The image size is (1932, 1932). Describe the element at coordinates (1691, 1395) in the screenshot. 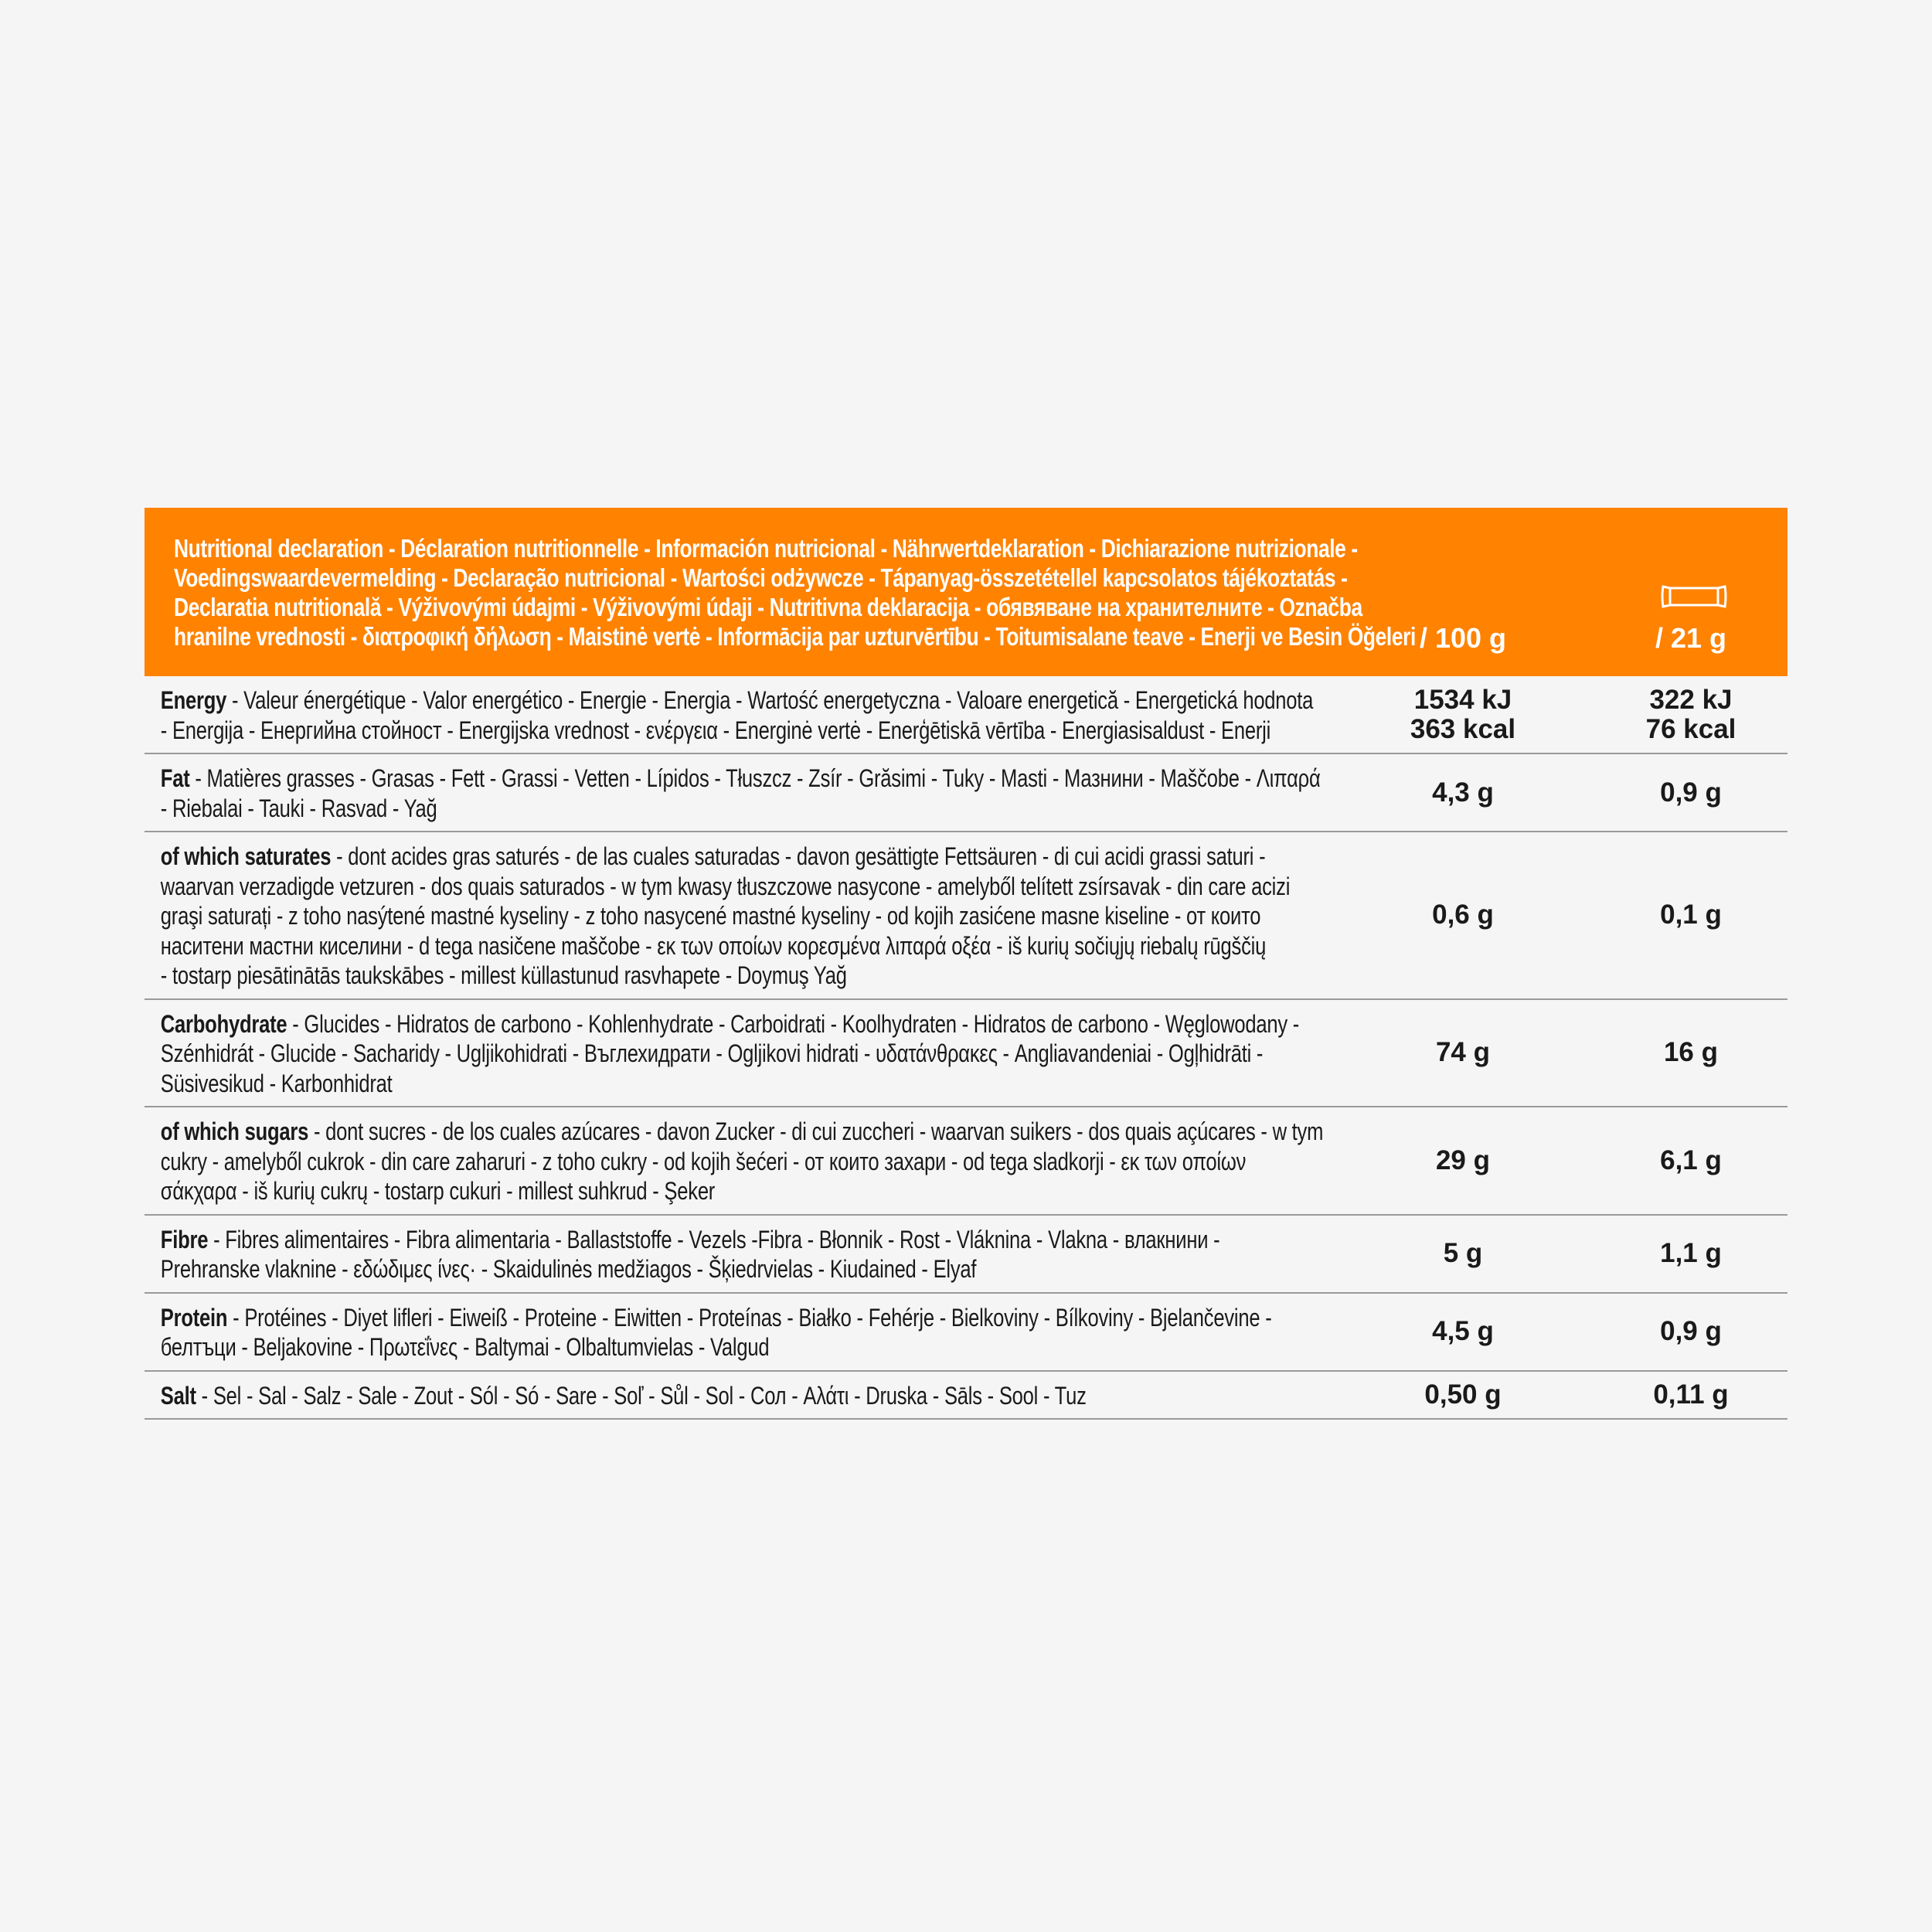

I see `per-portion-value: 0,11 g` at that location.